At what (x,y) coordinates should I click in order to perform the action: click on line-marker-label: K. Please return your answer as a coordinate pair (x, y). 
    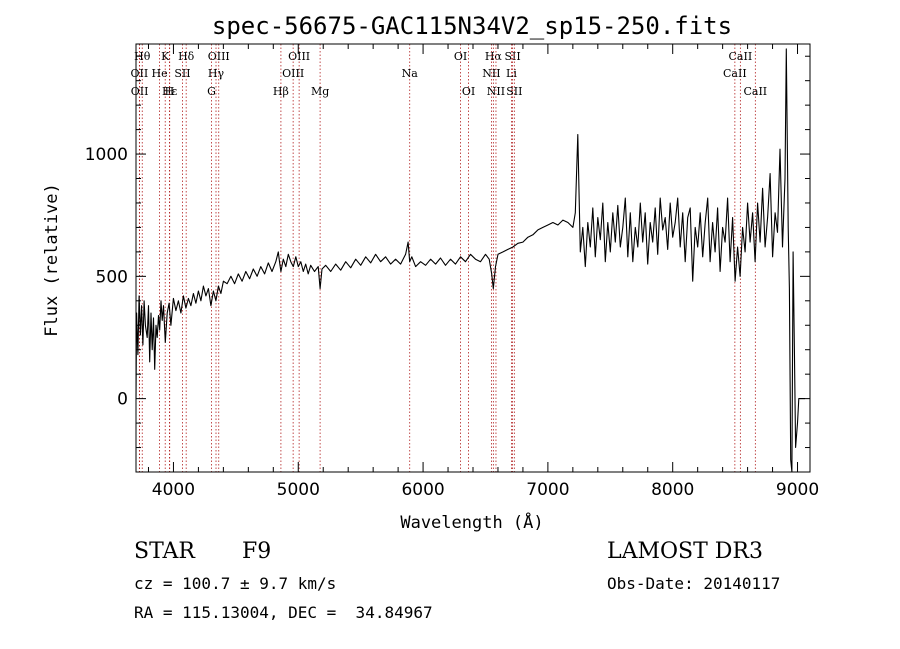
    Looking at the image, I should click on (165, 56).